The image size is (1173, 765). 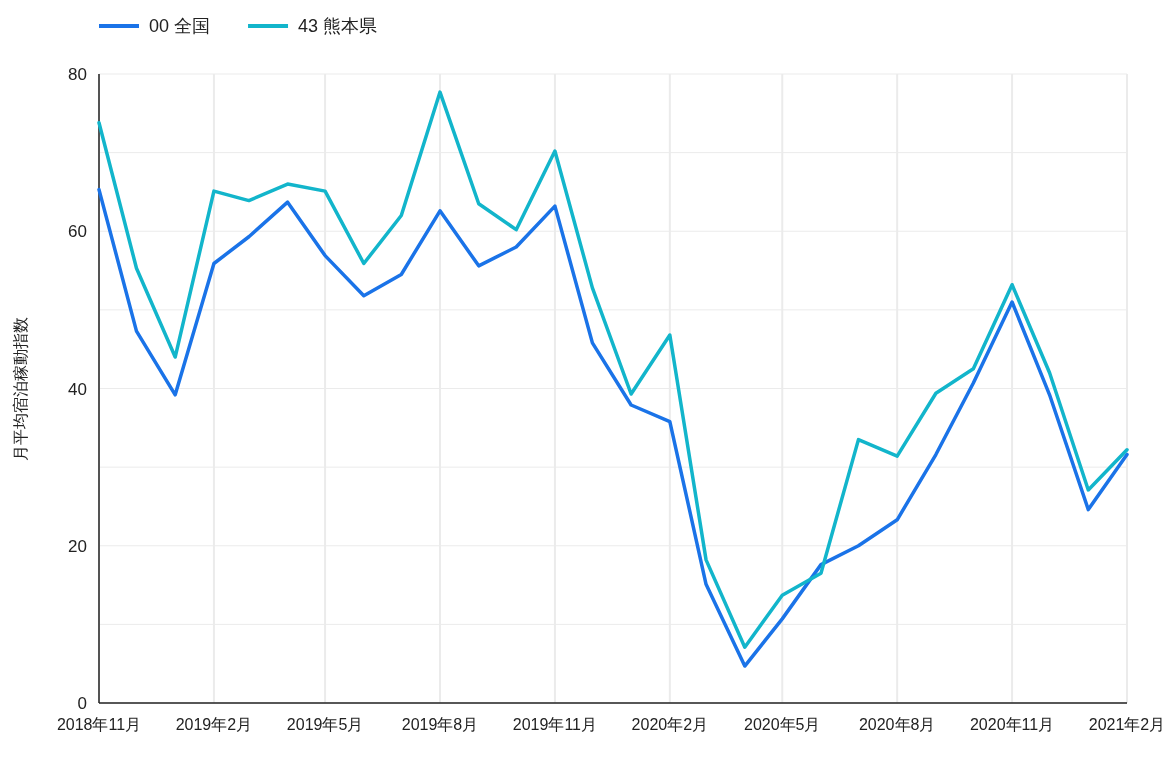 What do you see at coordinates (338, 26) in the screenshot?
I see `legend-label: 43 熊本県` at bounding box center [338, 26].